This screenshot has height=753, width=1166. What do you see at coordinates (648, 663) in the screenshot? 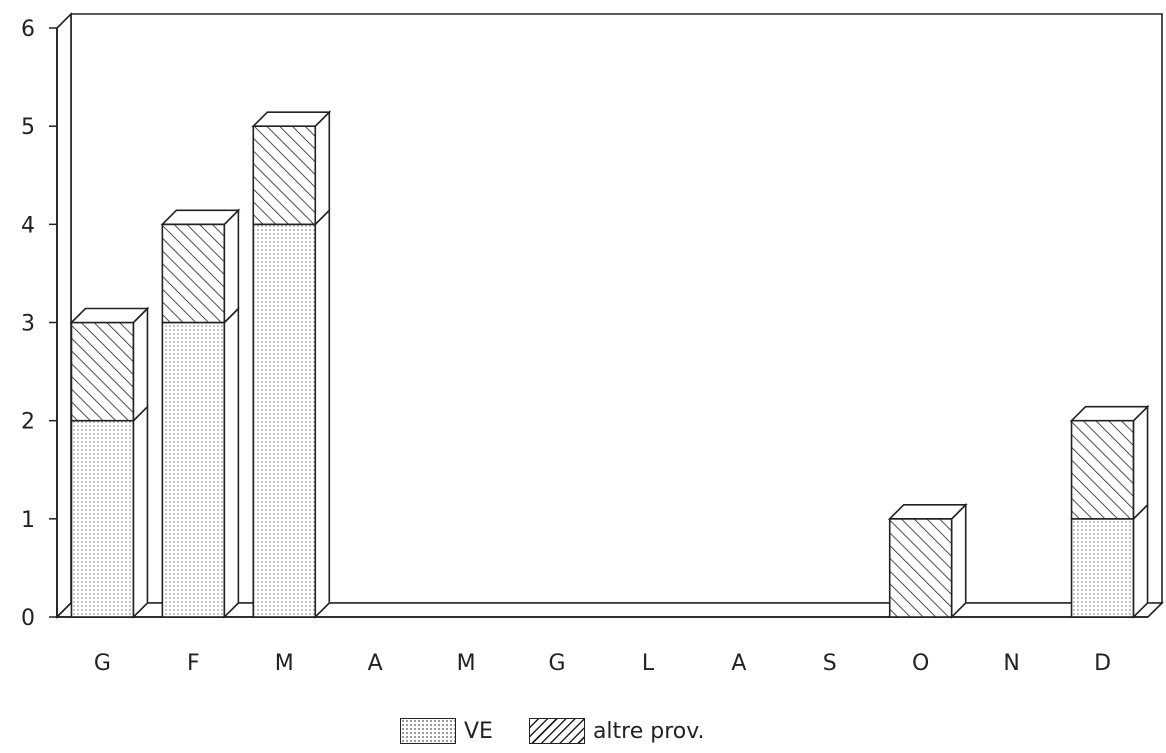
I see `x-tick-label-6: L` at bounding box center [648, 663].